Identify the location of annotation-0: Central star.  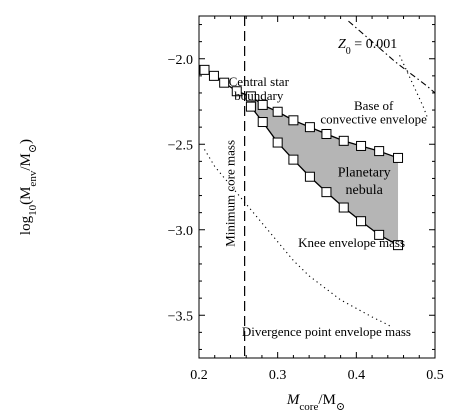
(259, 81).